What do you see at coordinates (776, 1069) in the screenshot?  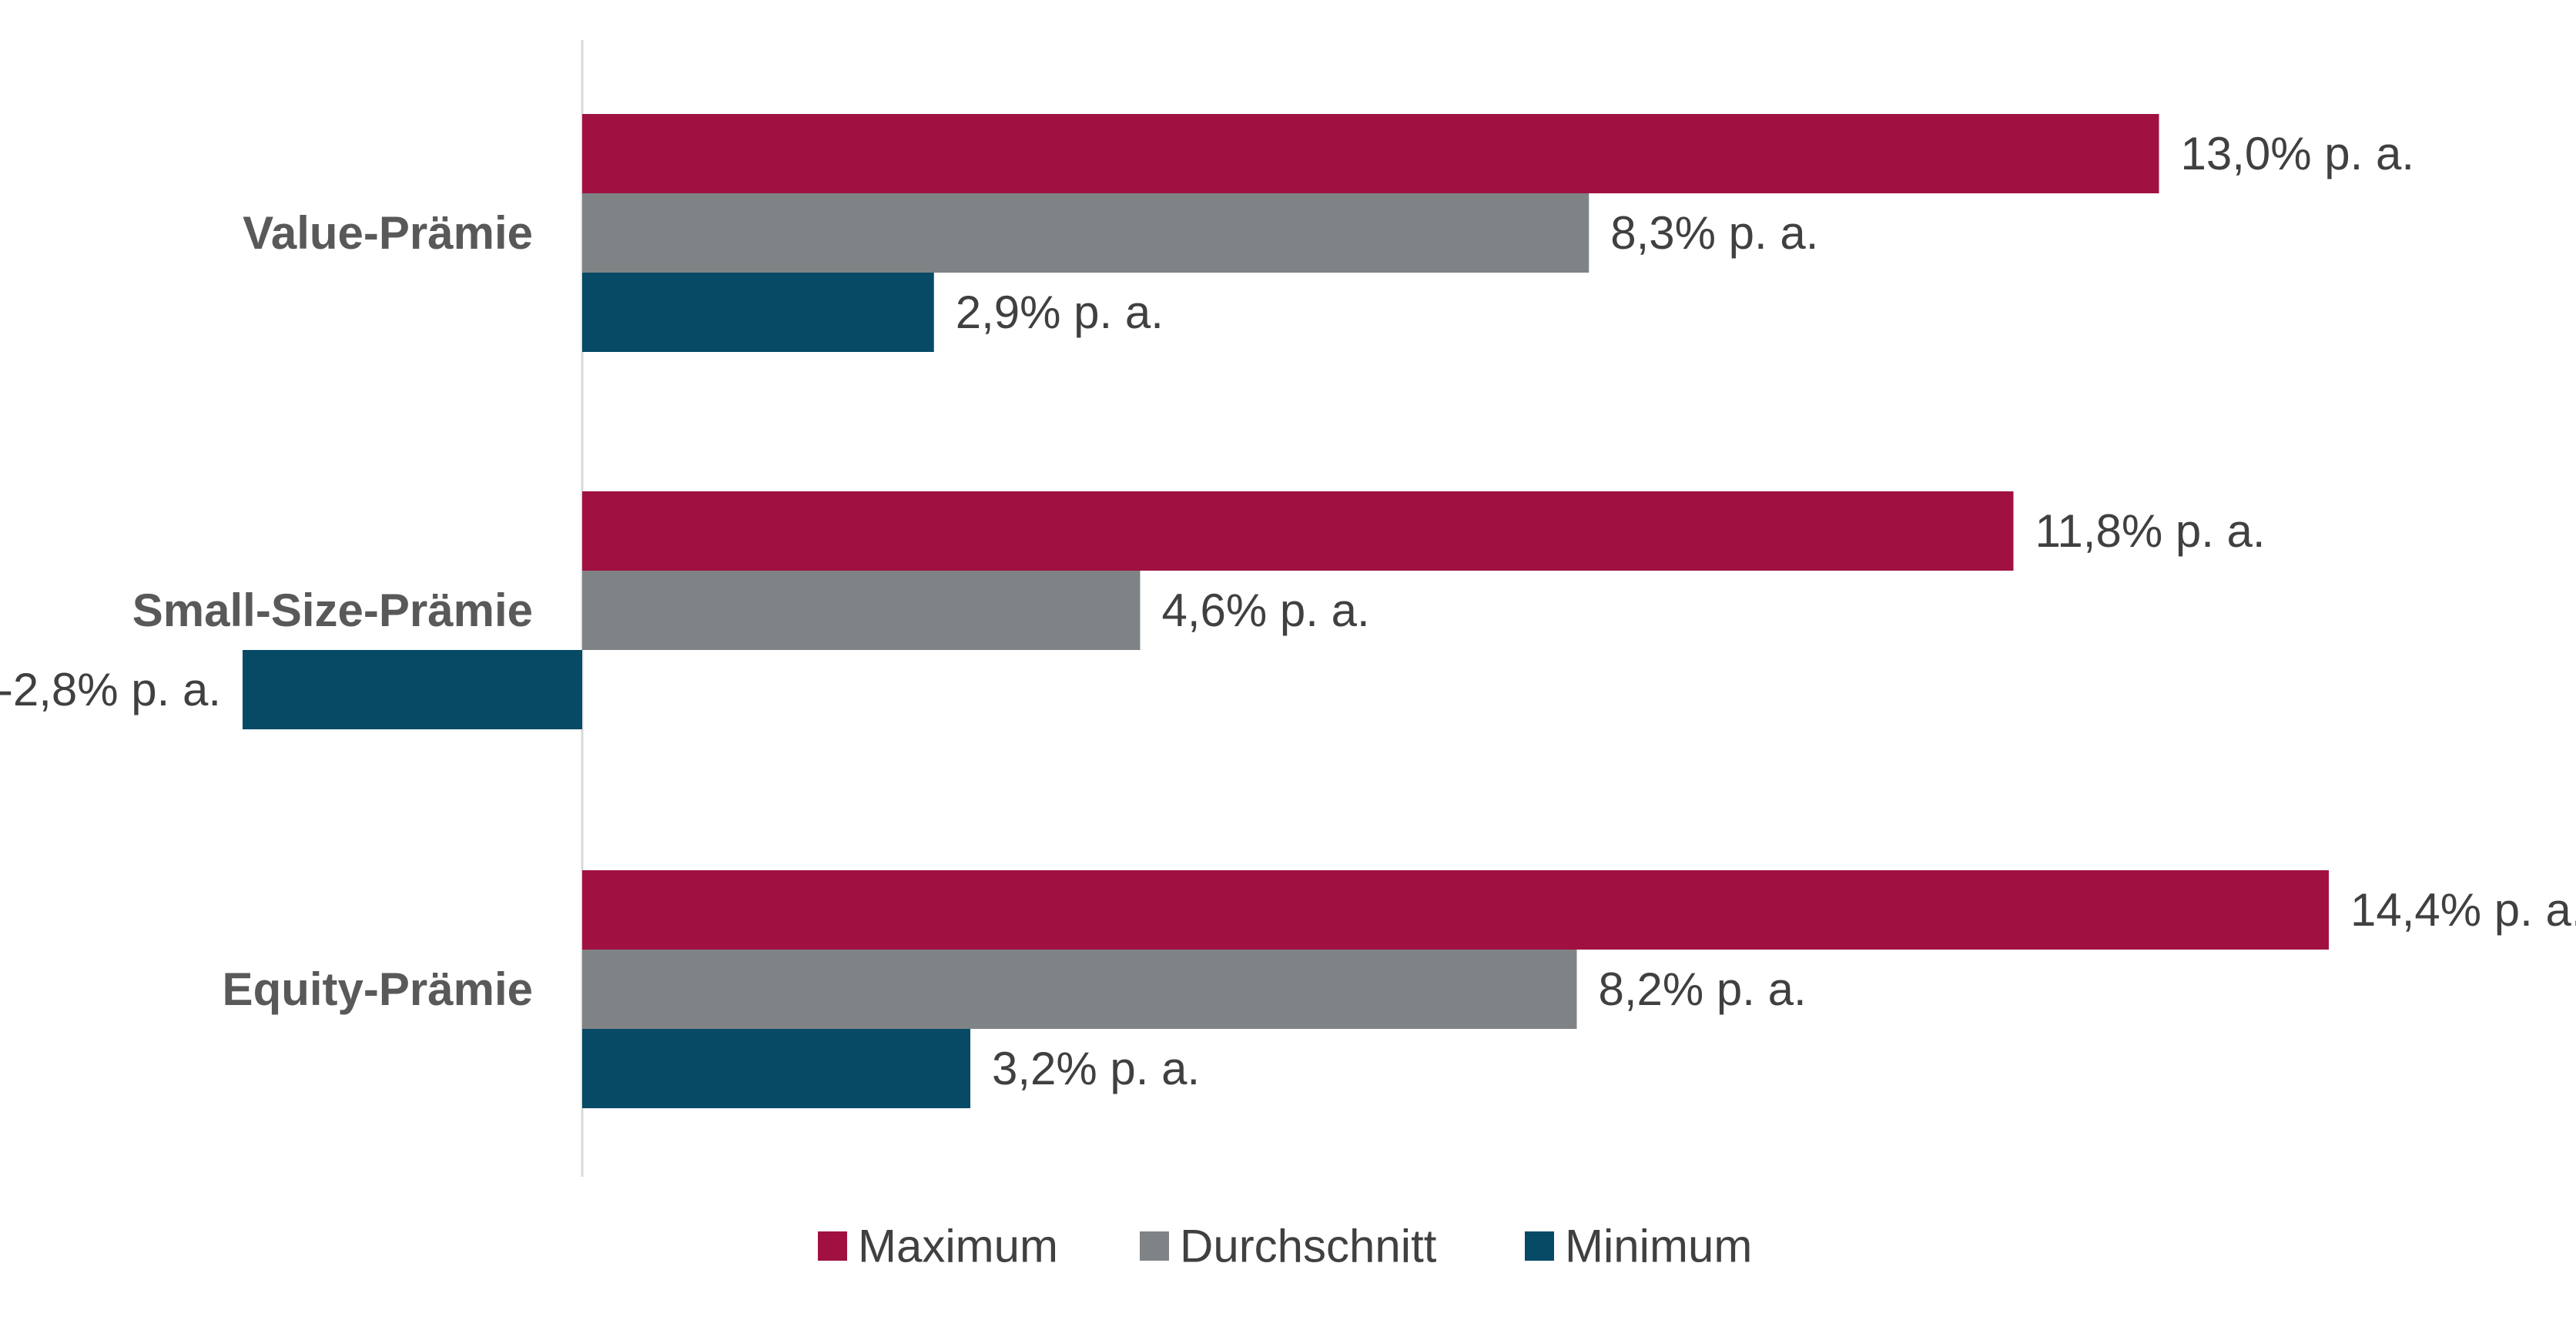 I see `bar-minimum-equity-pr-mie` at bounding box center [776, 1069].